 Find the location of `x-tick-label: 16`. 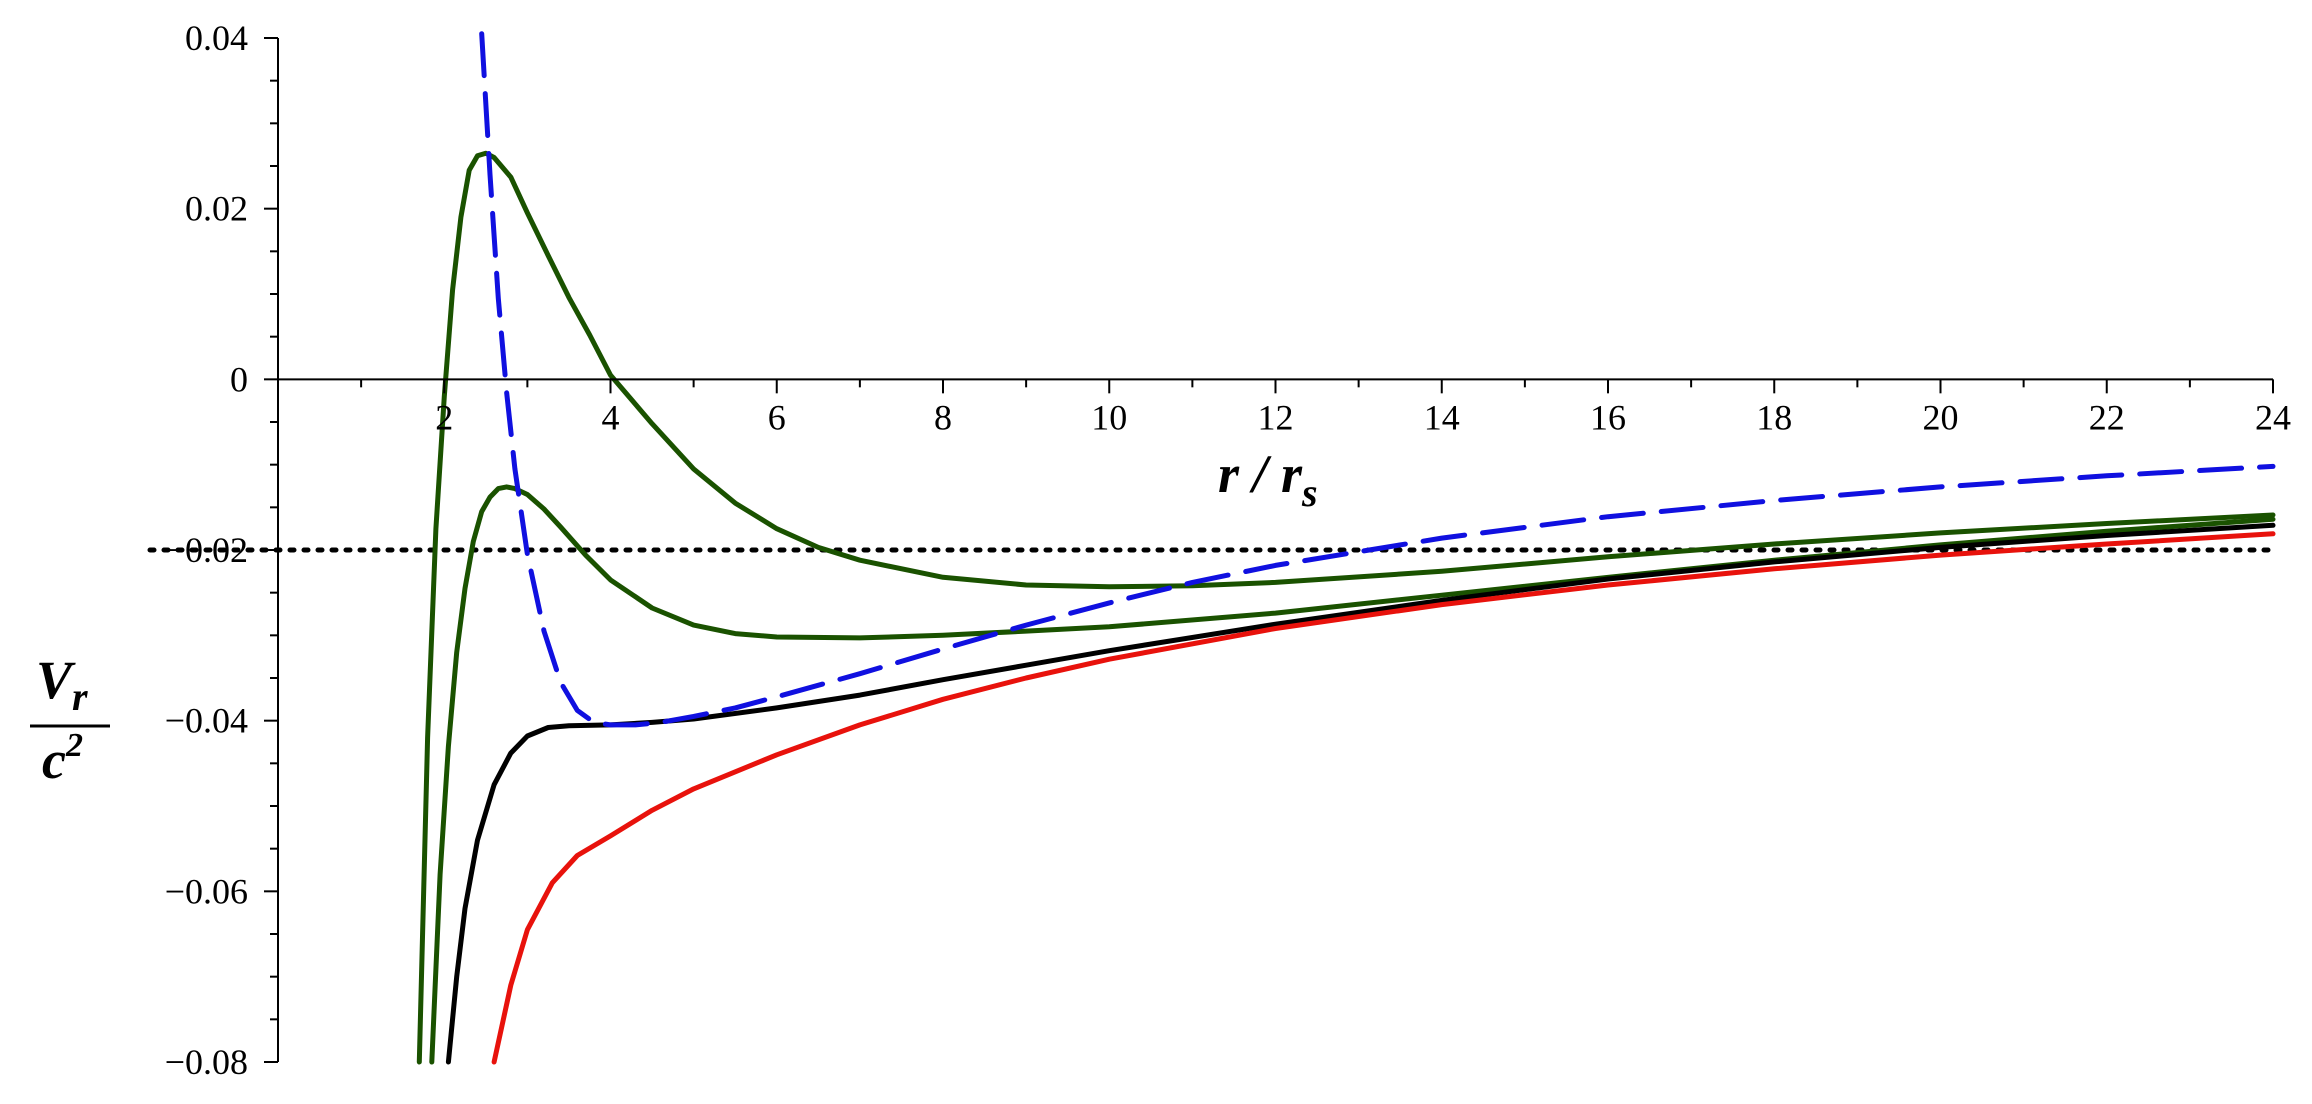

x-tick-label: 16 is located at coordinates (1608, 417).